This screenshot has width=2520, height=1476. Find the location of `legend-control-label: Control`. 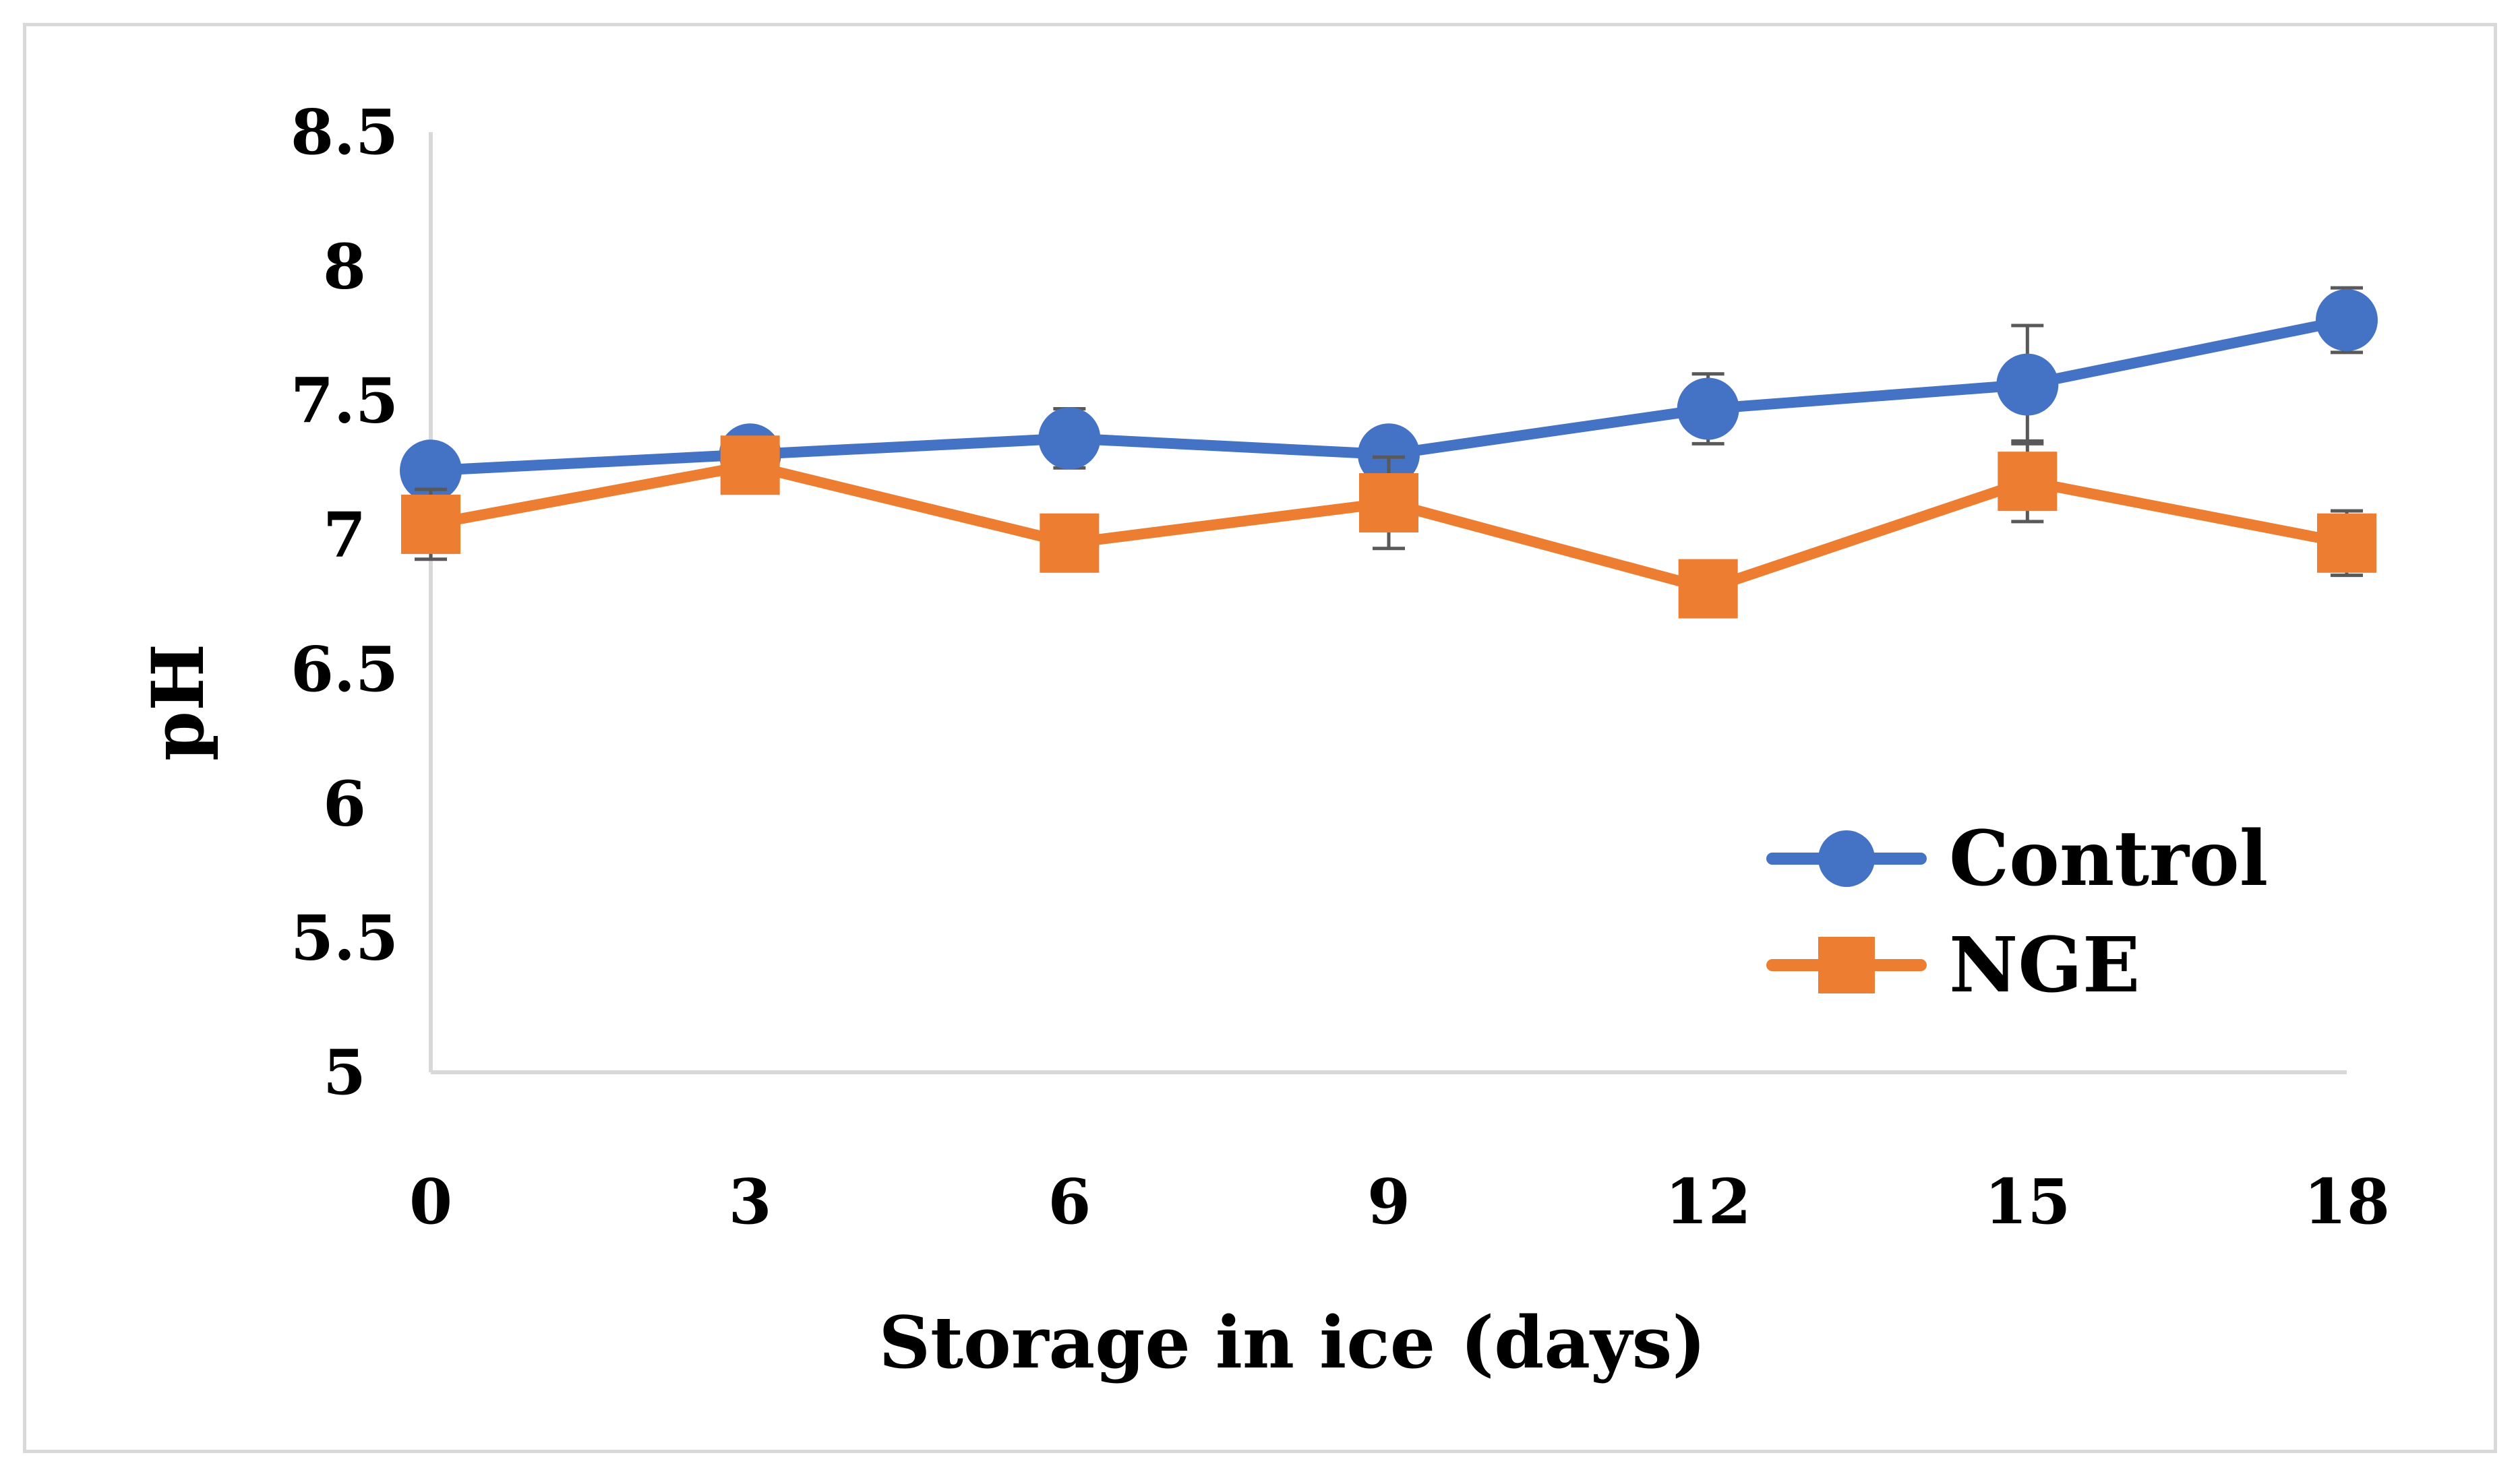

legend-control-label: Control is located at coordinates (2108, 859).